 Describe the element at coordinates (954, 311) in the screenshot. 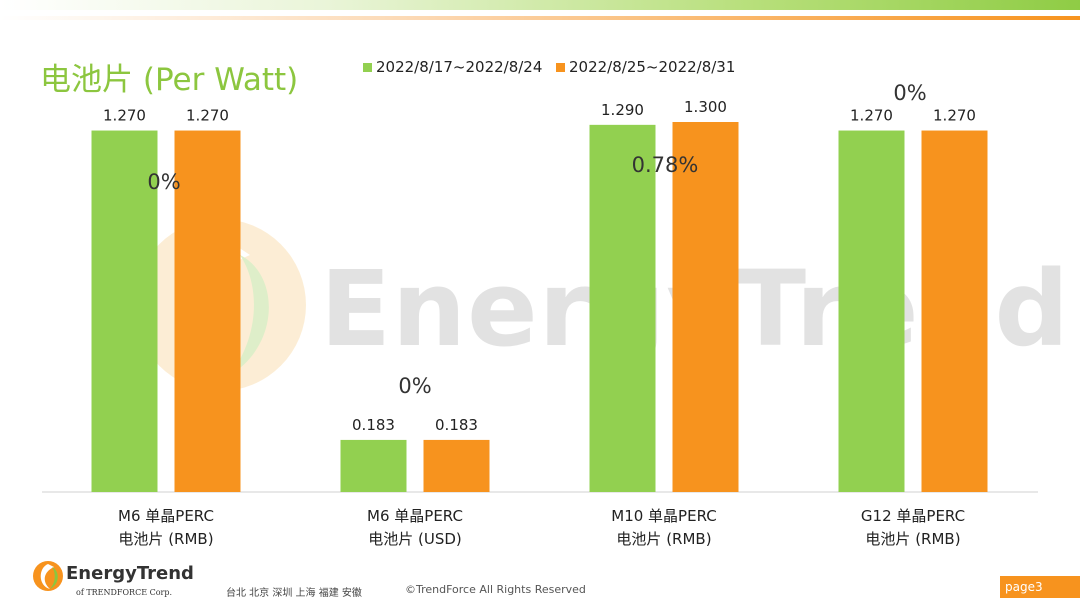

I see `bar-s2-c4` at that location.